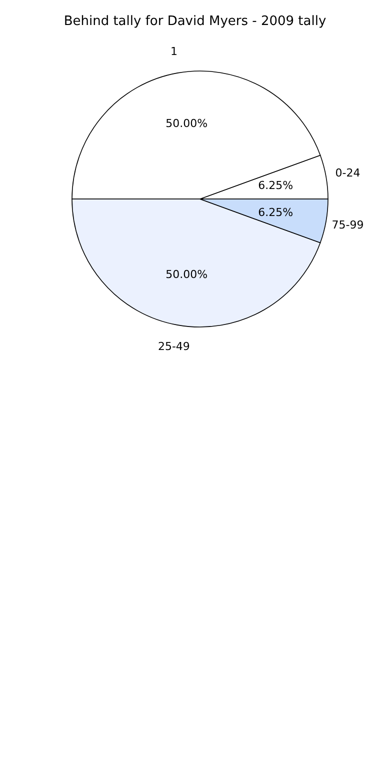 The image size is (390, 780). What do you see at coordinates (174, 347) in the screenshot?
I see `slice-label: 25-49` at bounding box center [174, 347].